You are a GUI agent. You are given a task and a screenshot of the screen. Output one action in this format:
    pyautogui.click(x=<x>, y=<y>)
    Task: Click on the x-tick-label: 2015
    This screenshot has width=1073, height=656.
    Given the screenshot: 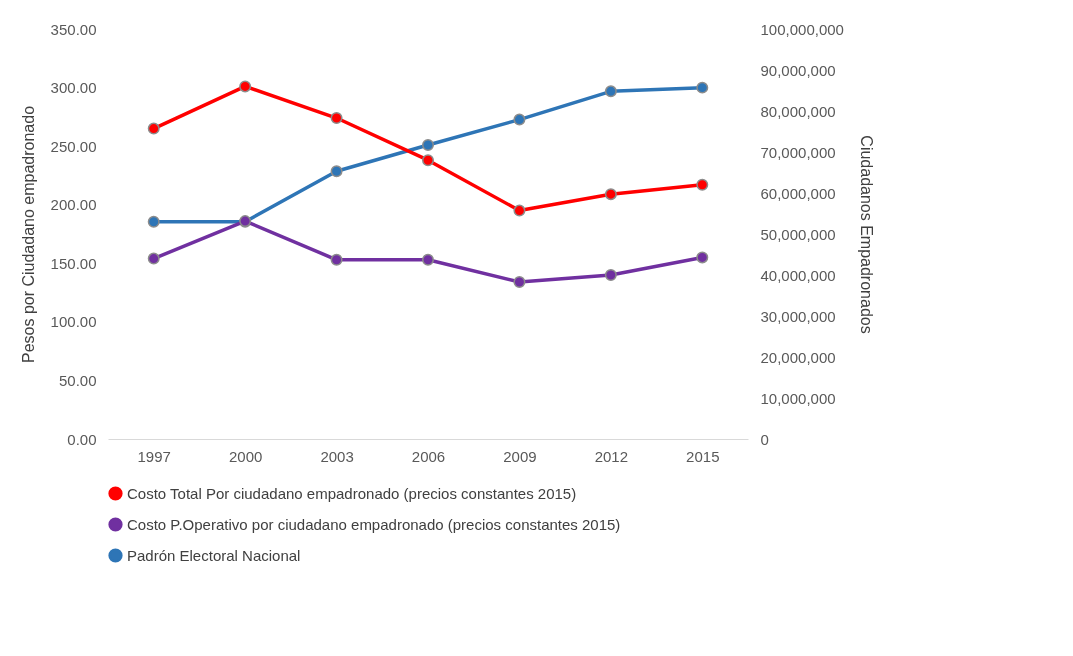 What is the action you would take?
    pyautogui.click(x=703, y=456)
    